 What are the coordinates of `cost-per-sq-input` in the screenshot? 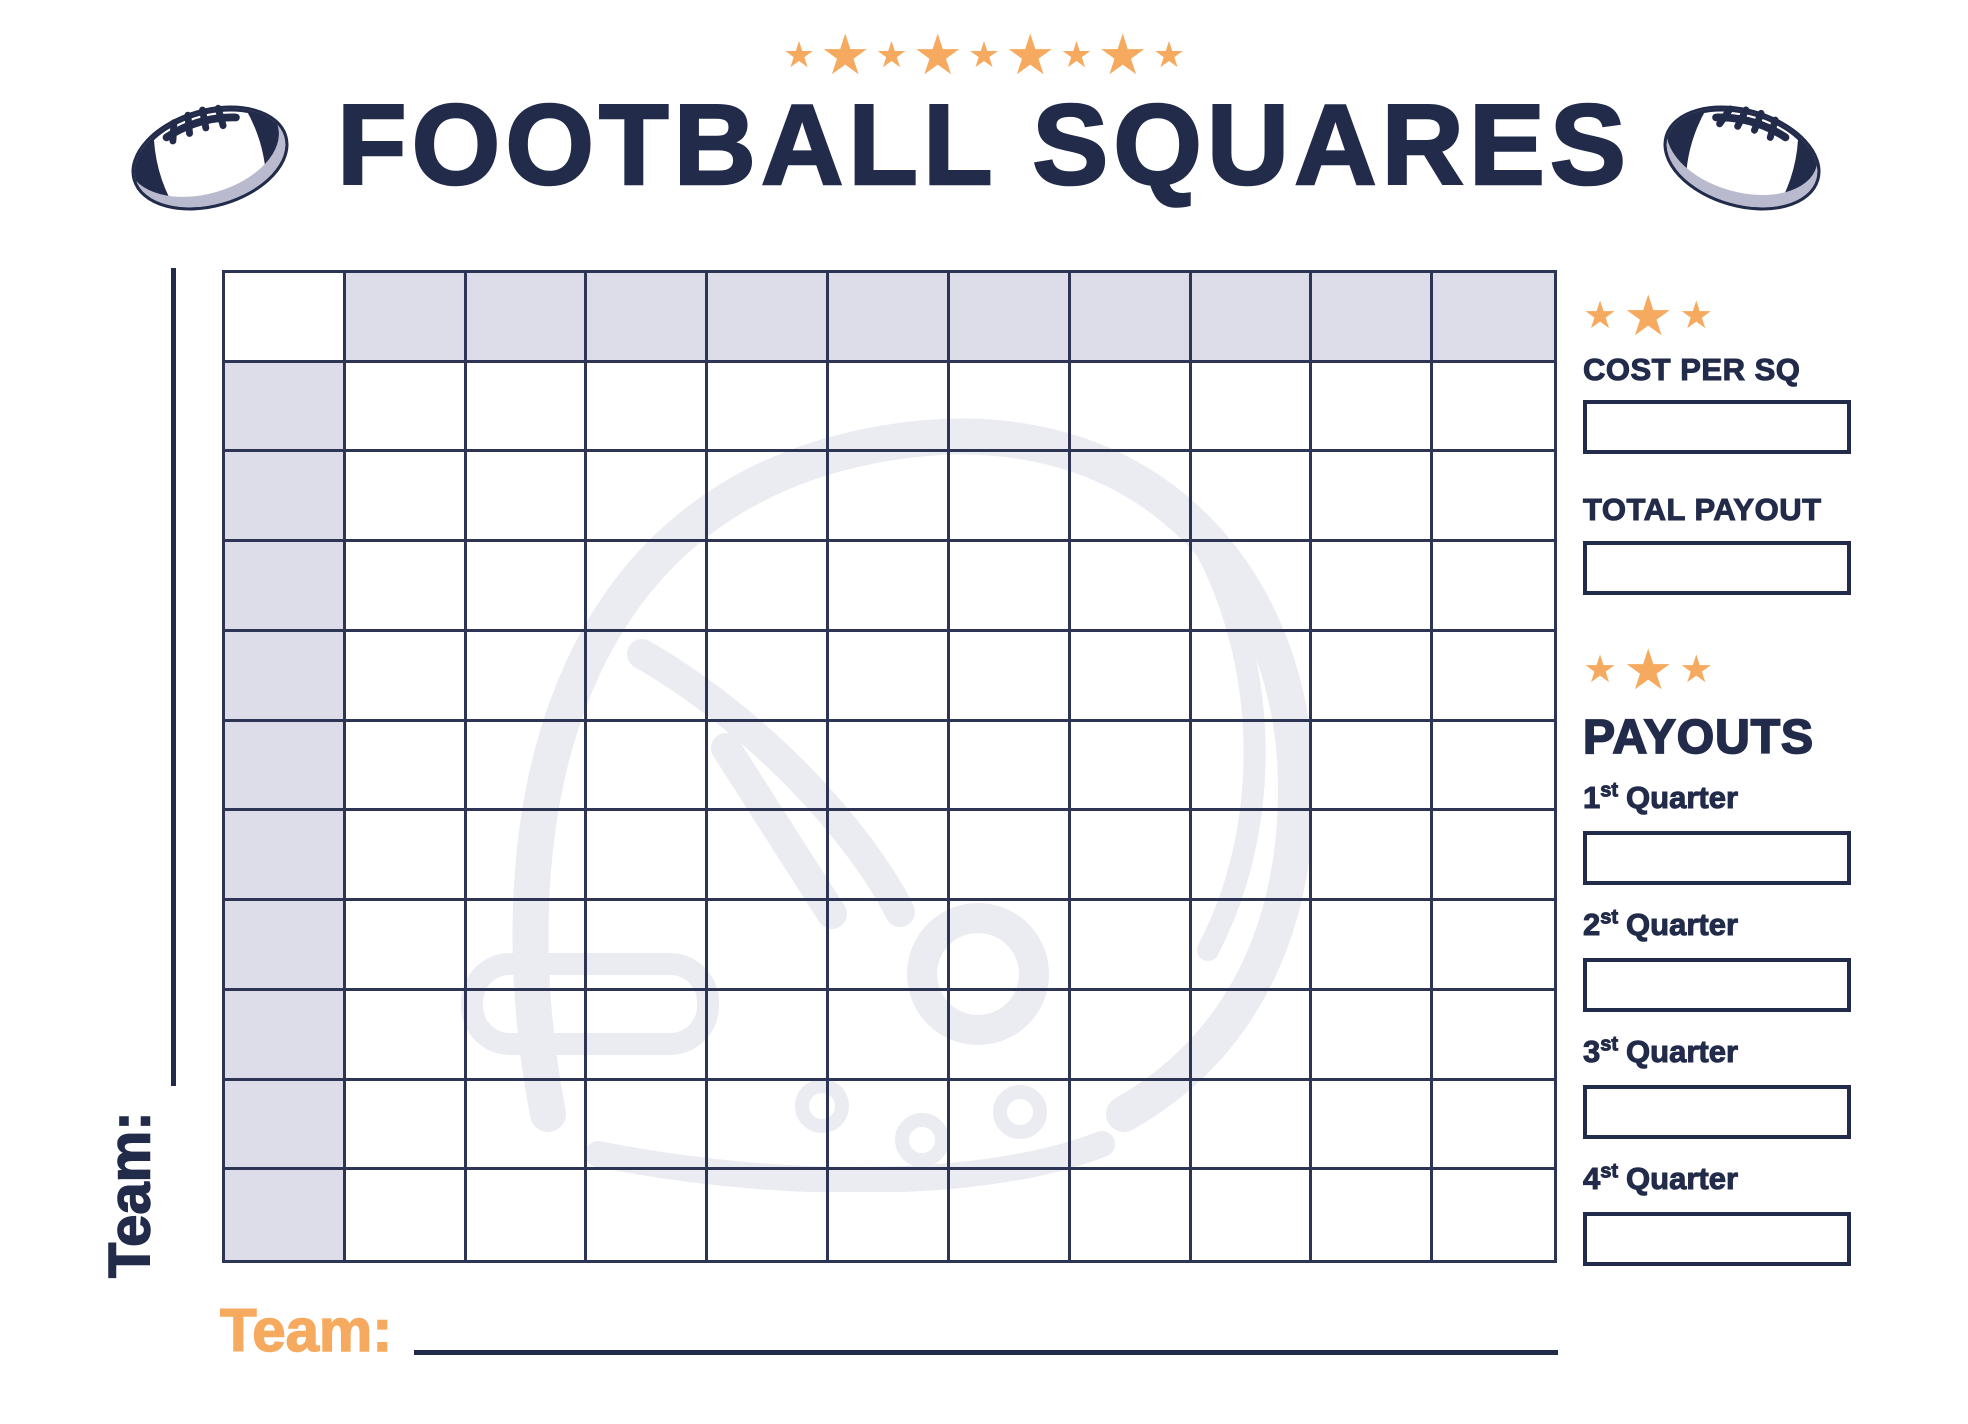 It's located at (1717, 427).